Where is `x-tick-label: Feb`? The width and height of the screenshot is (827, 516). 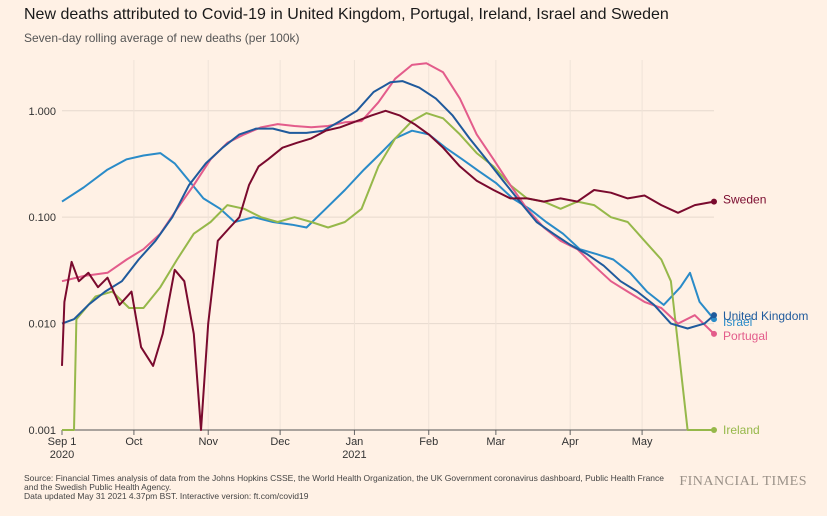
x-tick-label: Feb is located at coordinates (428, 442).